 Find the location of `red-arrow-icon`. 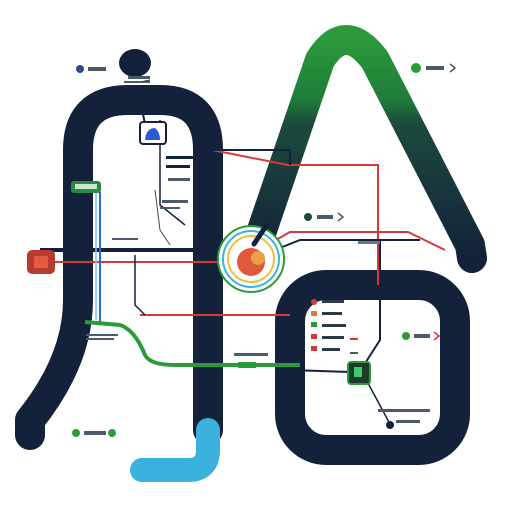

red-arrow-icon is located at coordinates (437, 336).